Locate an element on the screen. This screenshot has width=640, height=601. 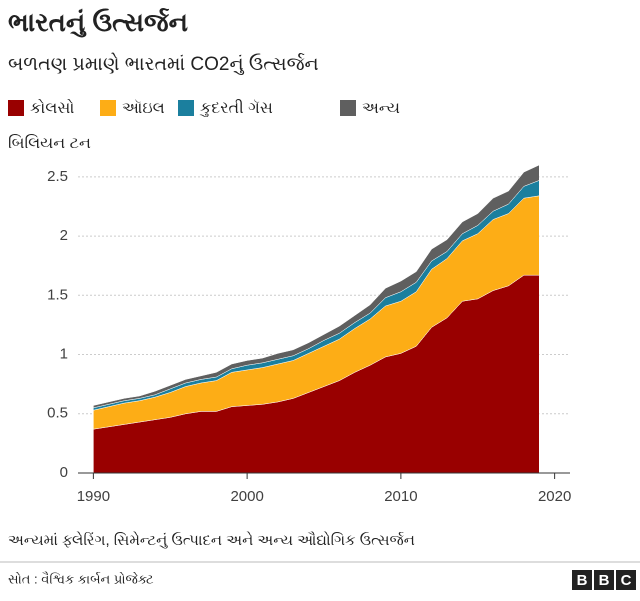
y-tick-label: 0.5 is located at coordinates (57, 413).